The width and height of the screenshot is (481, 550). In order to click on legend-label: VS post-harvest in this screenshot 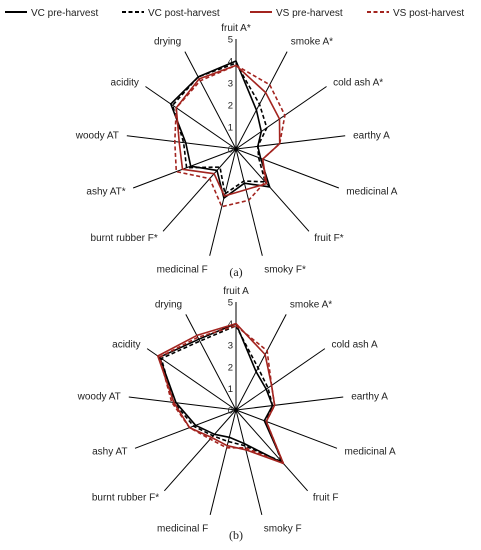, I will do `click(428, 13)`.